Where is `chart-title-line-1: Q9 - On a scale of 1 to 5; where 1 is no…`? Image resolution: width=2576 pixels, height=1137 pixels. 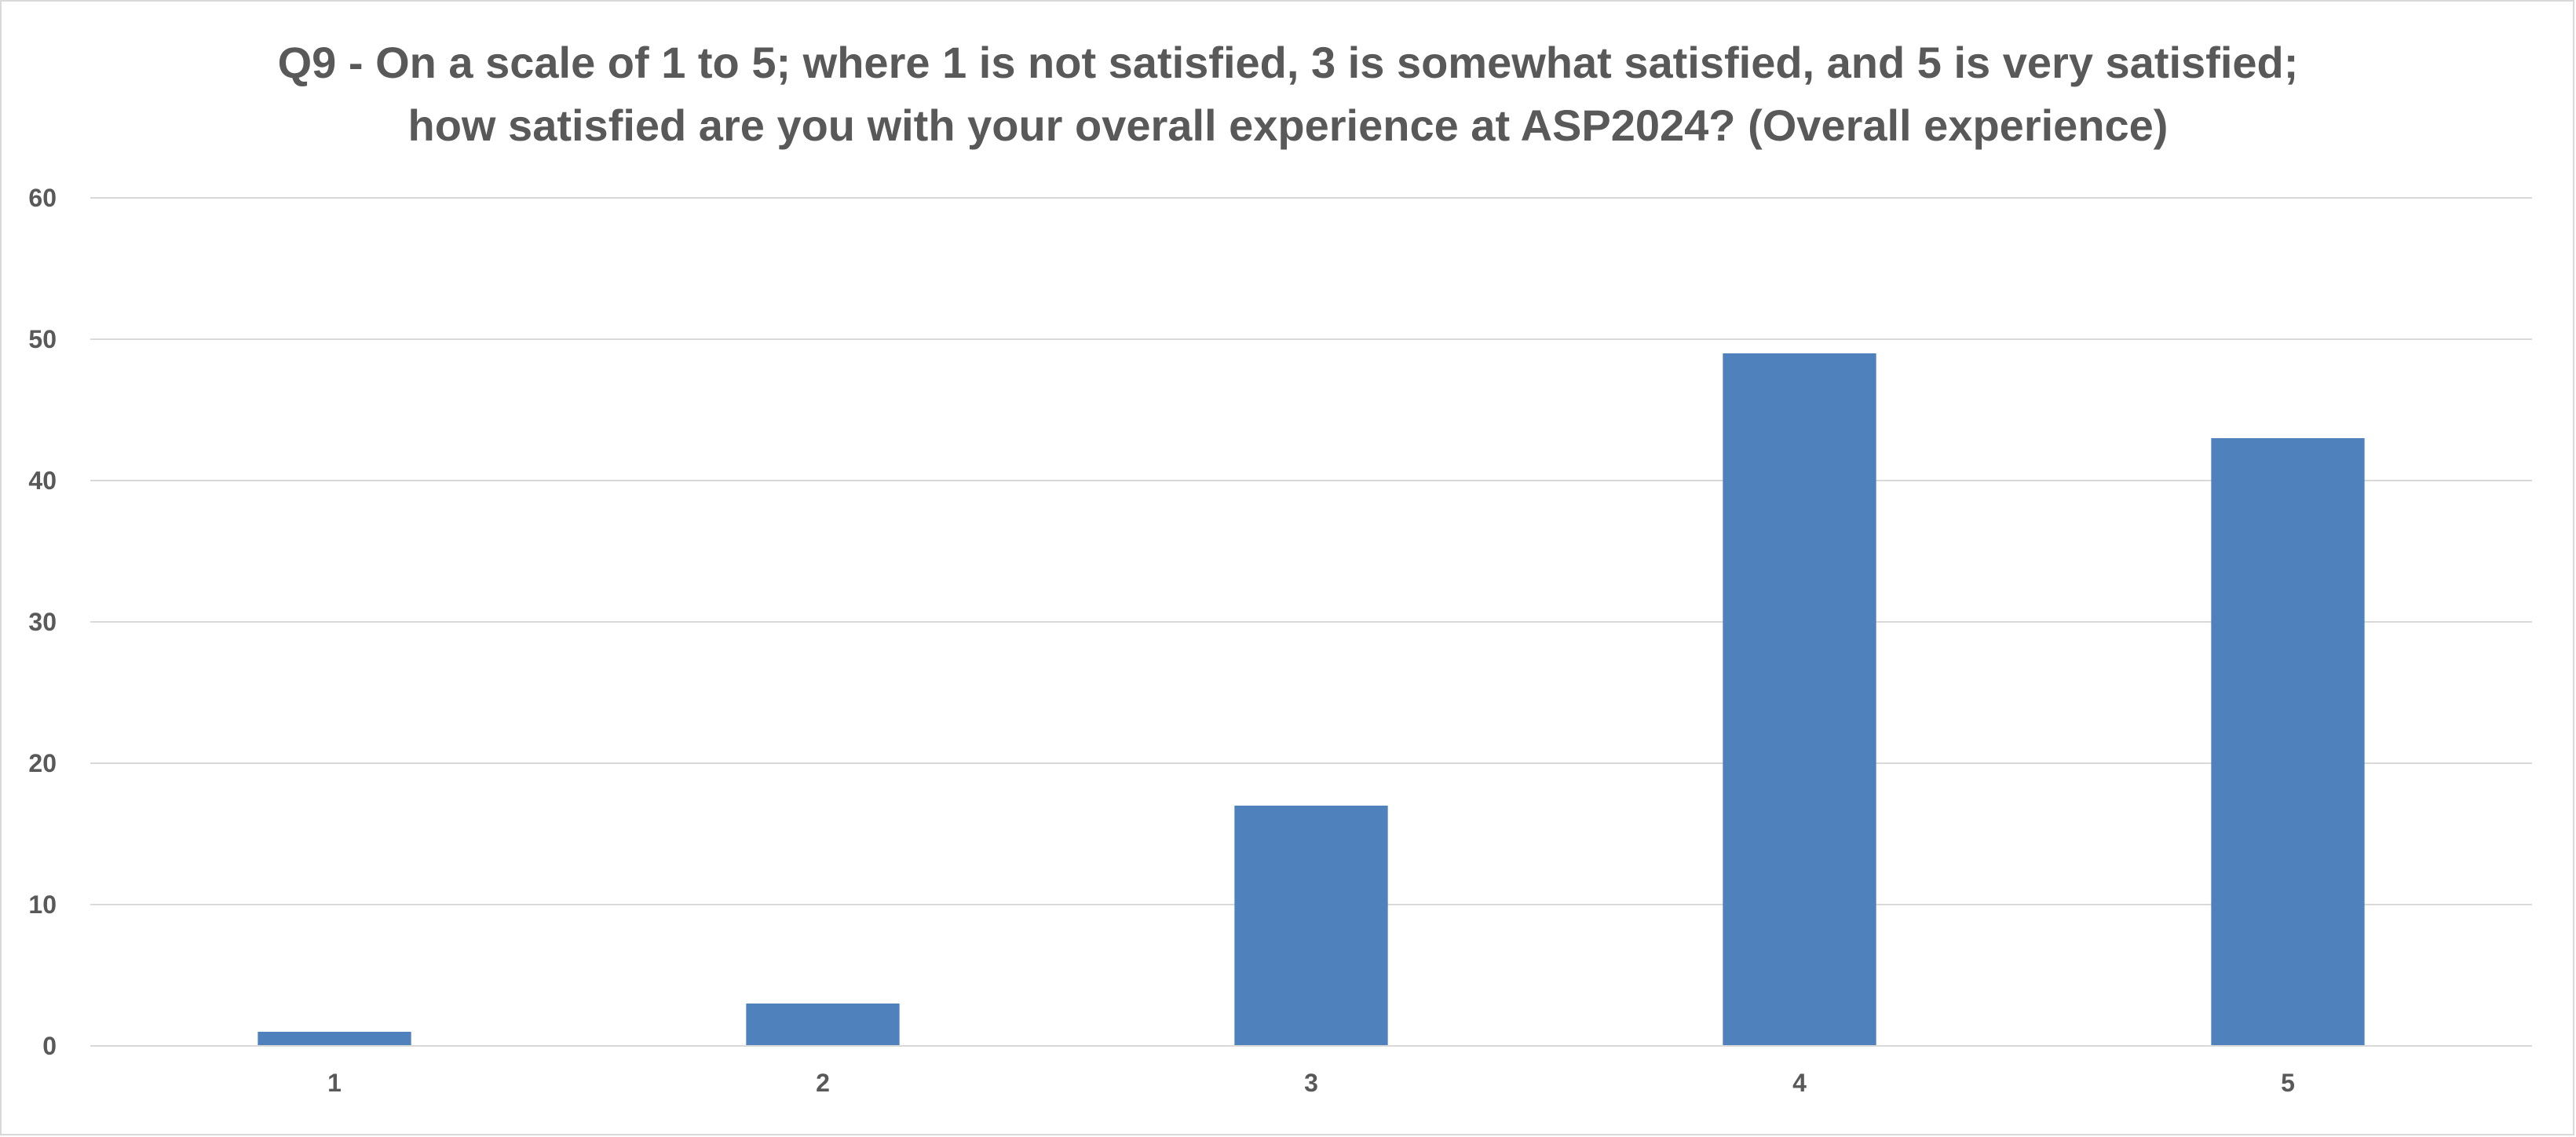 chart-title-line-1: Q9 - On a scale of 1 to 5; where 1 is no… is located at coordinates (1288, 62).